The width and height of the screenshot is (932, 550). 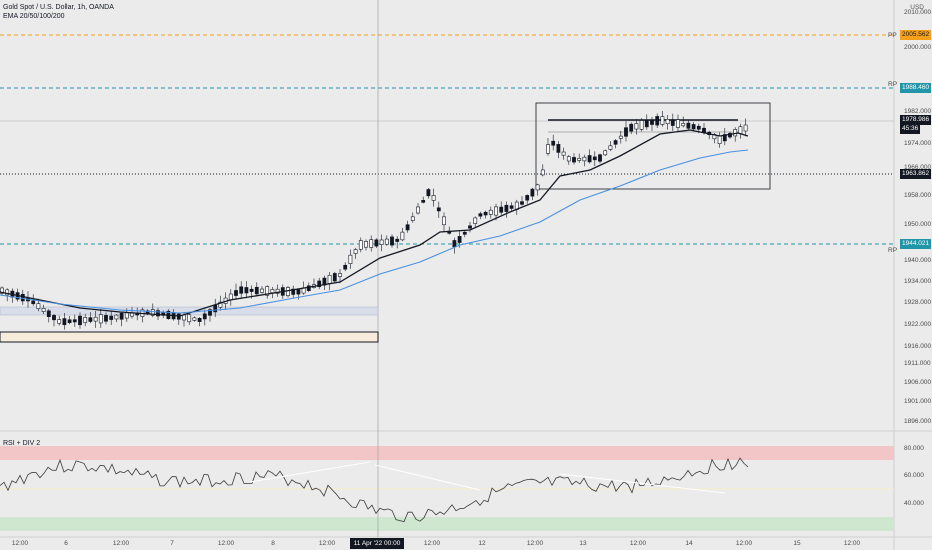 I want to click on price-tick-label: 1928.000, so click(x=917, y=302).